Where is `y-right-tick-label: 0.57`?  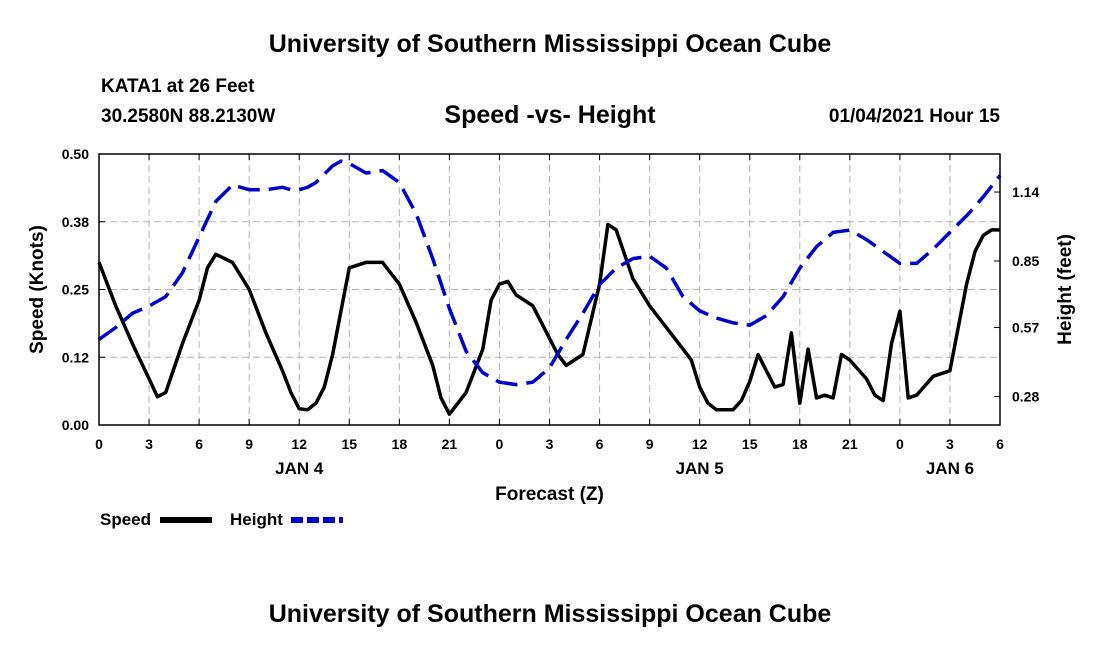
y-right-tick-label: 0.57 is located at coordinates (1025, 328).